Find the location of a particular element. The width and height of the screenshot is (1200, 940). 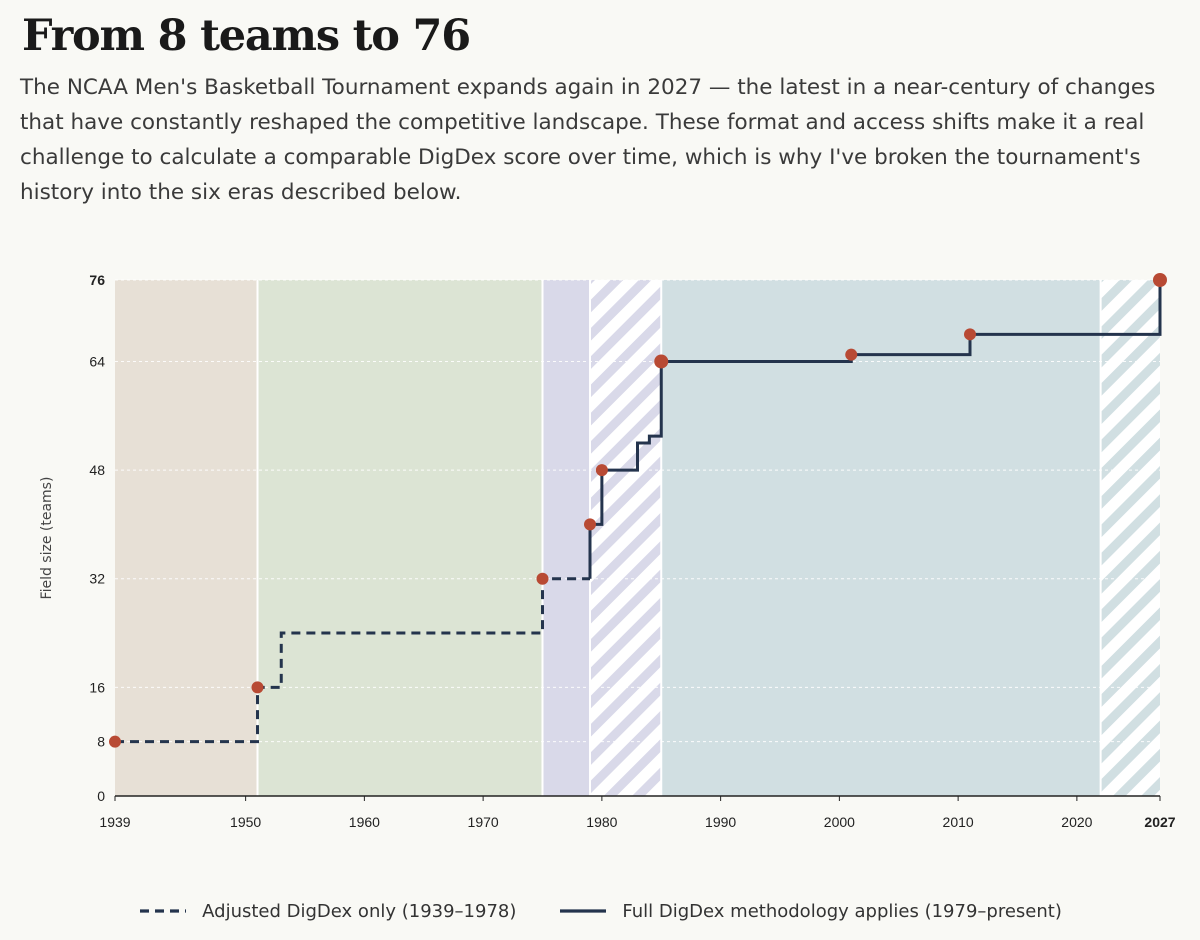

series-adjusted-digdex is located at coordinates (352, 660).